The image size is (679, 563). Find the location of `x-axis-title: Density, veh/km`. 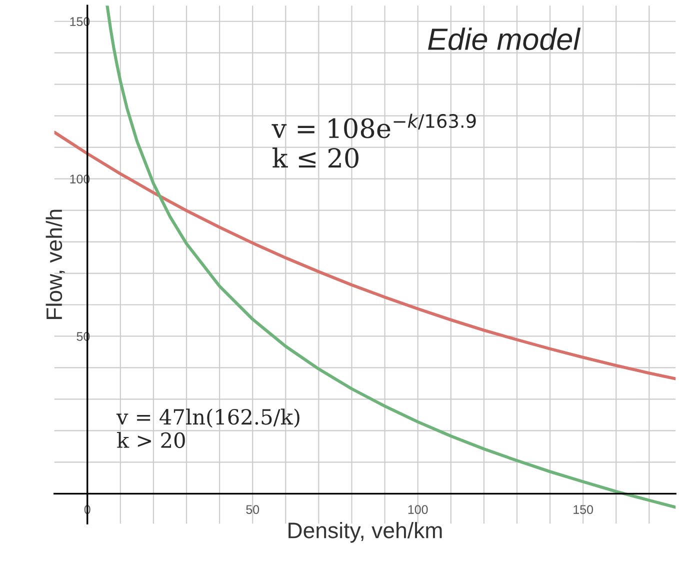

x-axis-title: Density, veh/km is located at coordinates (365, 532).